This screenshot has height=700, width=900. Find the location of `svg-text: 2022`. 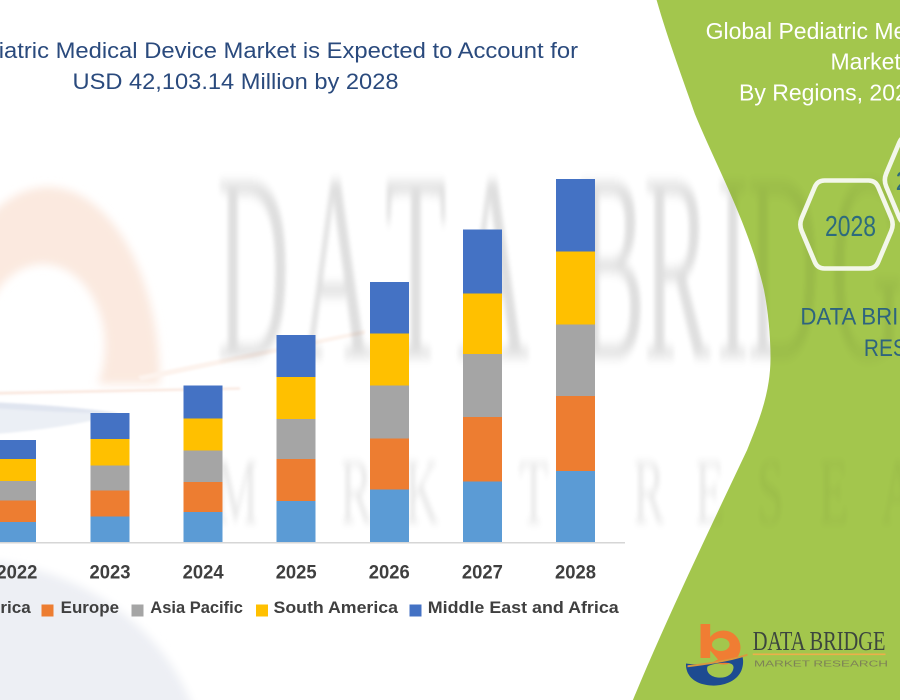

svg-text: 2022 is located at coordinates (18, 572).